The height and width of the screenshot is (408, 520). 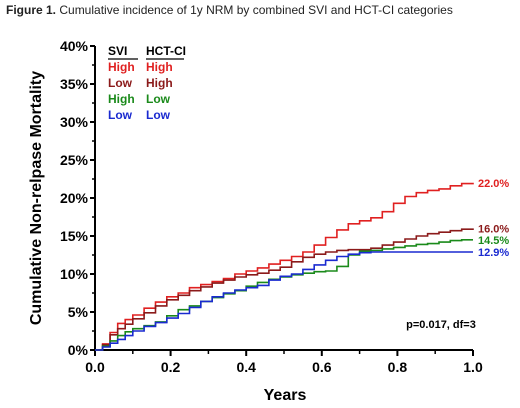 What do you see at coordinates (74, 46) in the screenshot?
I see `y-tick-label: 40%` at bounding box center [74, 46].